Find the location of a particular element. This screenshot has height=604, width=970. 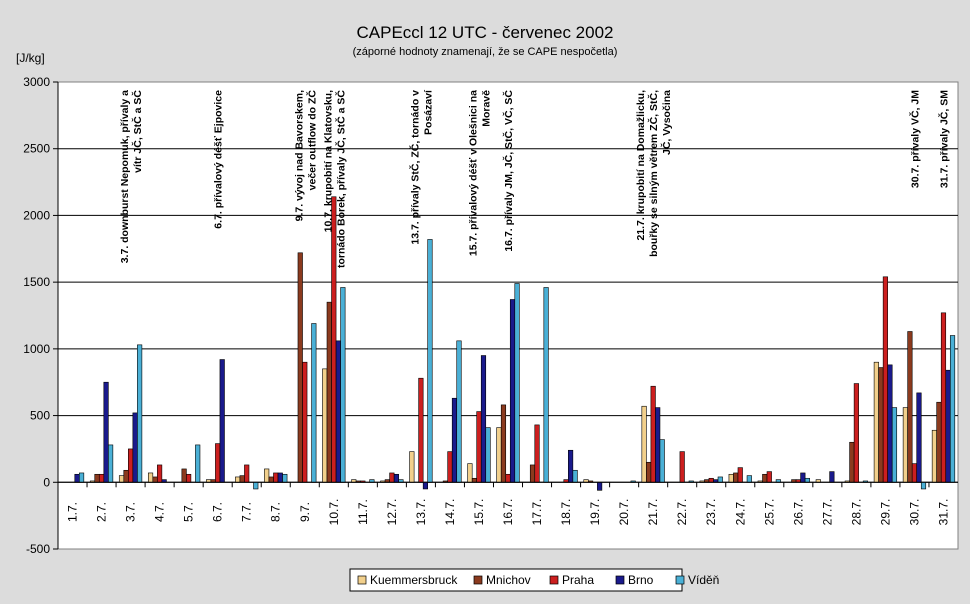

bar-Víděň-21.7. is located at coordinates (662, 461).